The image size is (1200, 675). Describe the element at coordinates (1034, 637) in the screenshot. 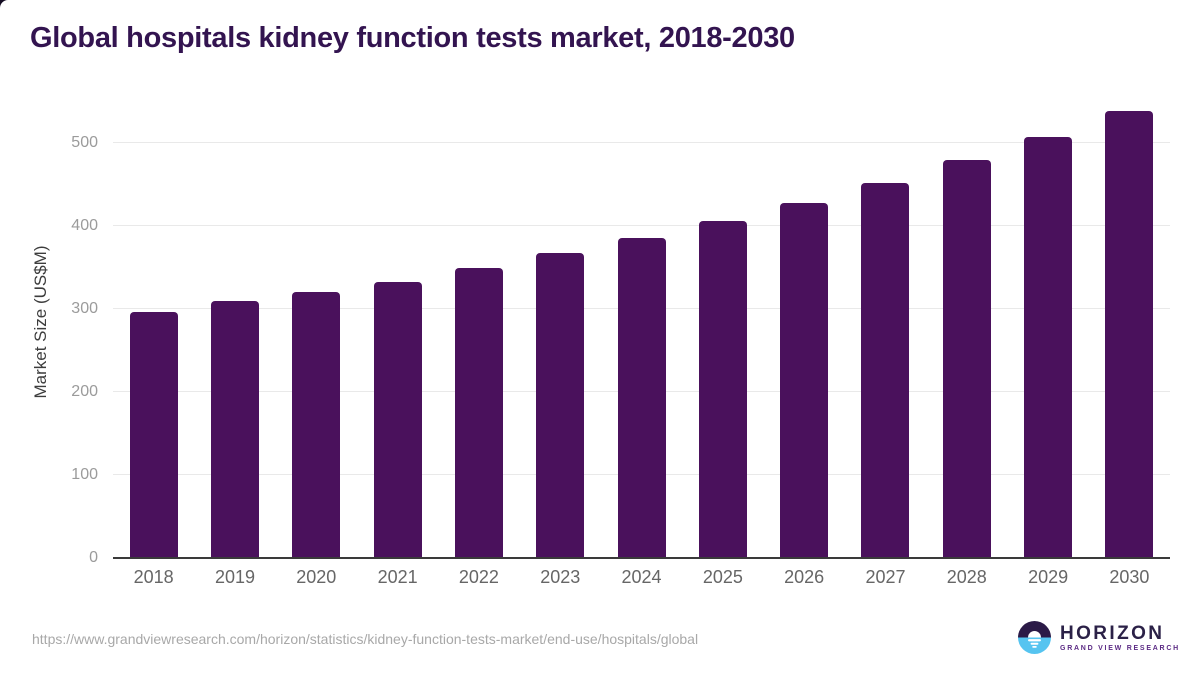

I see `horizon-sun-icon` at that location.